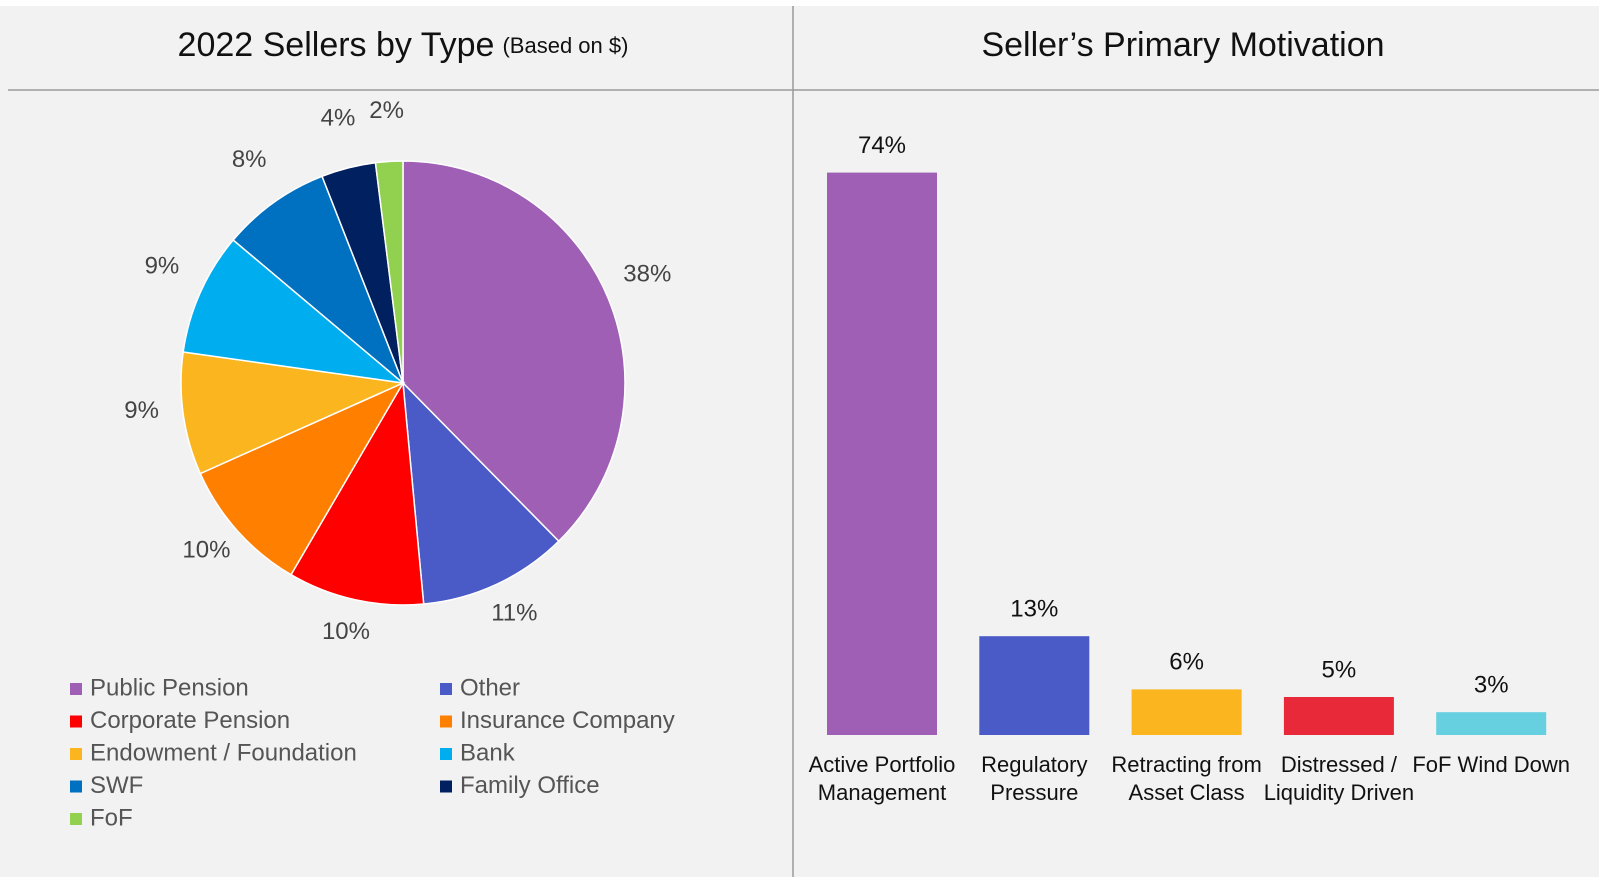 Image resolution: width=1599 pixels, height=877 pixels. I want to click on bar-value-label: 5%, so click(1339, 669).